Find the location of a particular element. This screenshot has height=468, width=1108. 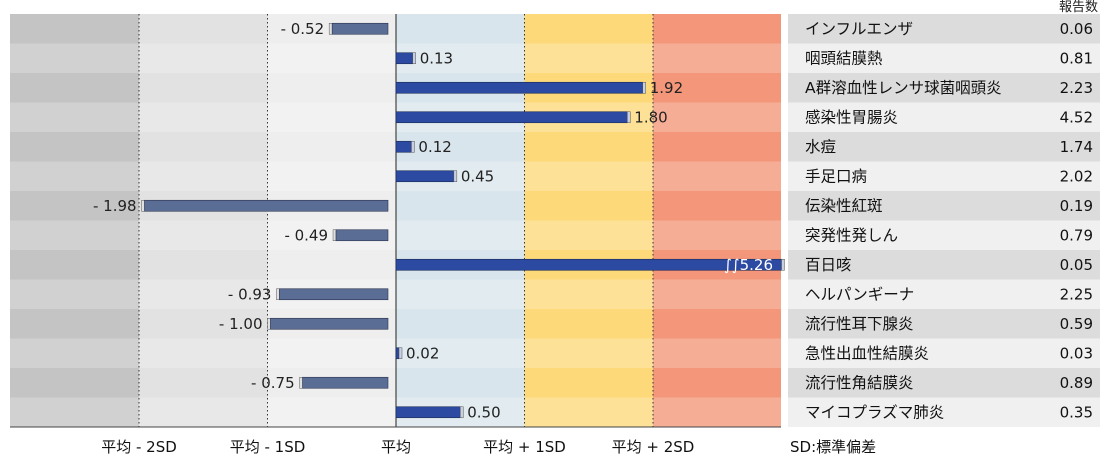

bar-value-label: - 1.00 is located at coordinates (241, 324).